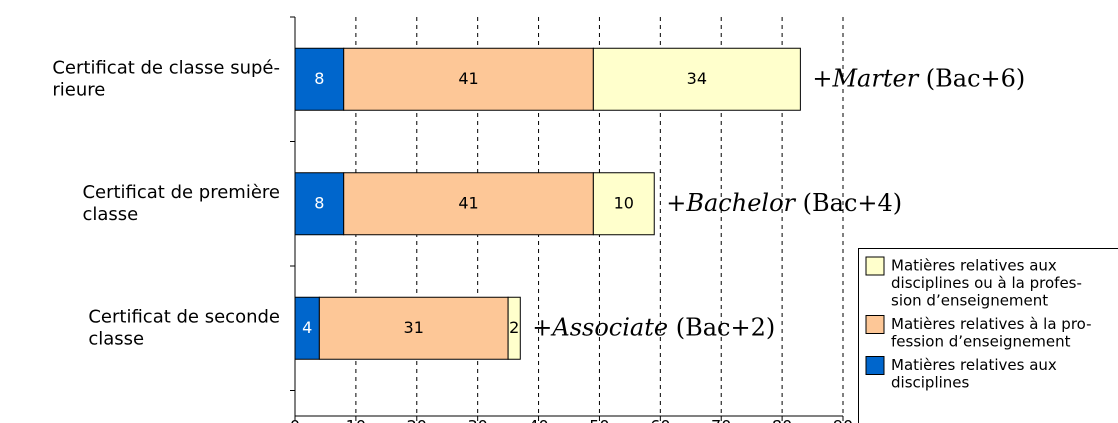 The width and height of the screenshot is (1118, 423). Describe the element at coordinates (477, 420) in the screenshot. I see `x-tick-label: 30` at that location.